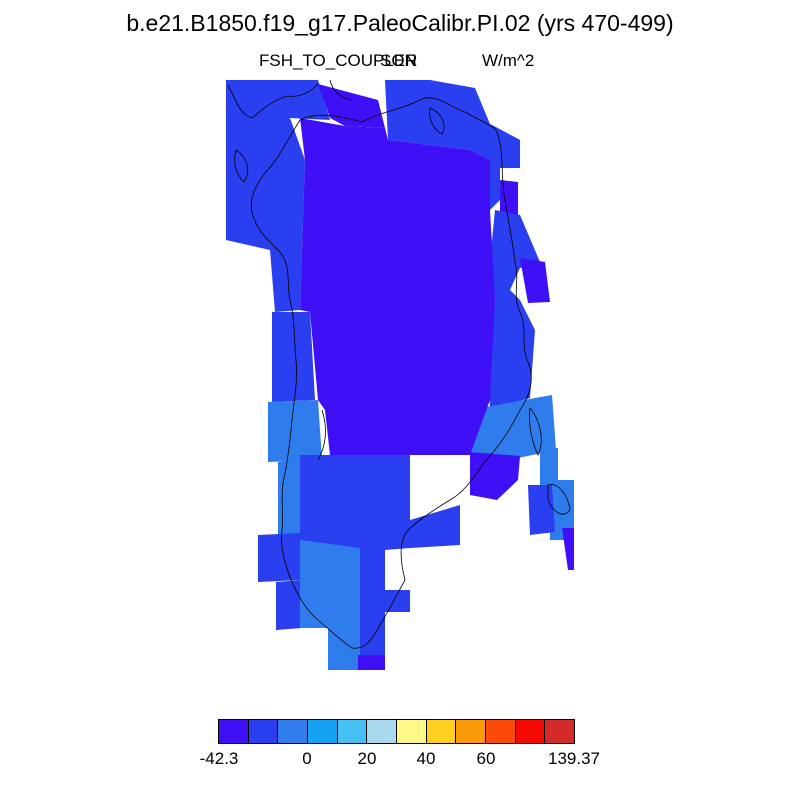  What do you see at coordinates (426, 758) in the screenshot?
I see `colorbar-tick-label: 40` at bounding box center [426, 758].